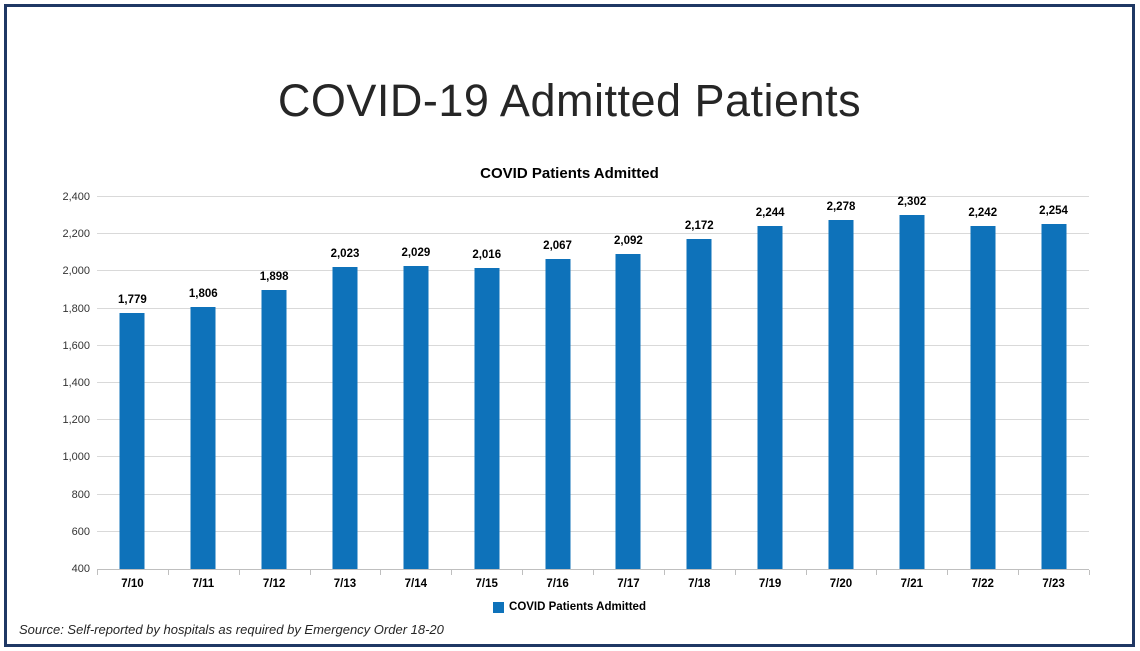 The width and height of the screenshot is (1140, 651). What do you see at coordinates (983, 213) in the screenshot?
I see `bar-value-label: 2,242` at bounding box center [983, 213].